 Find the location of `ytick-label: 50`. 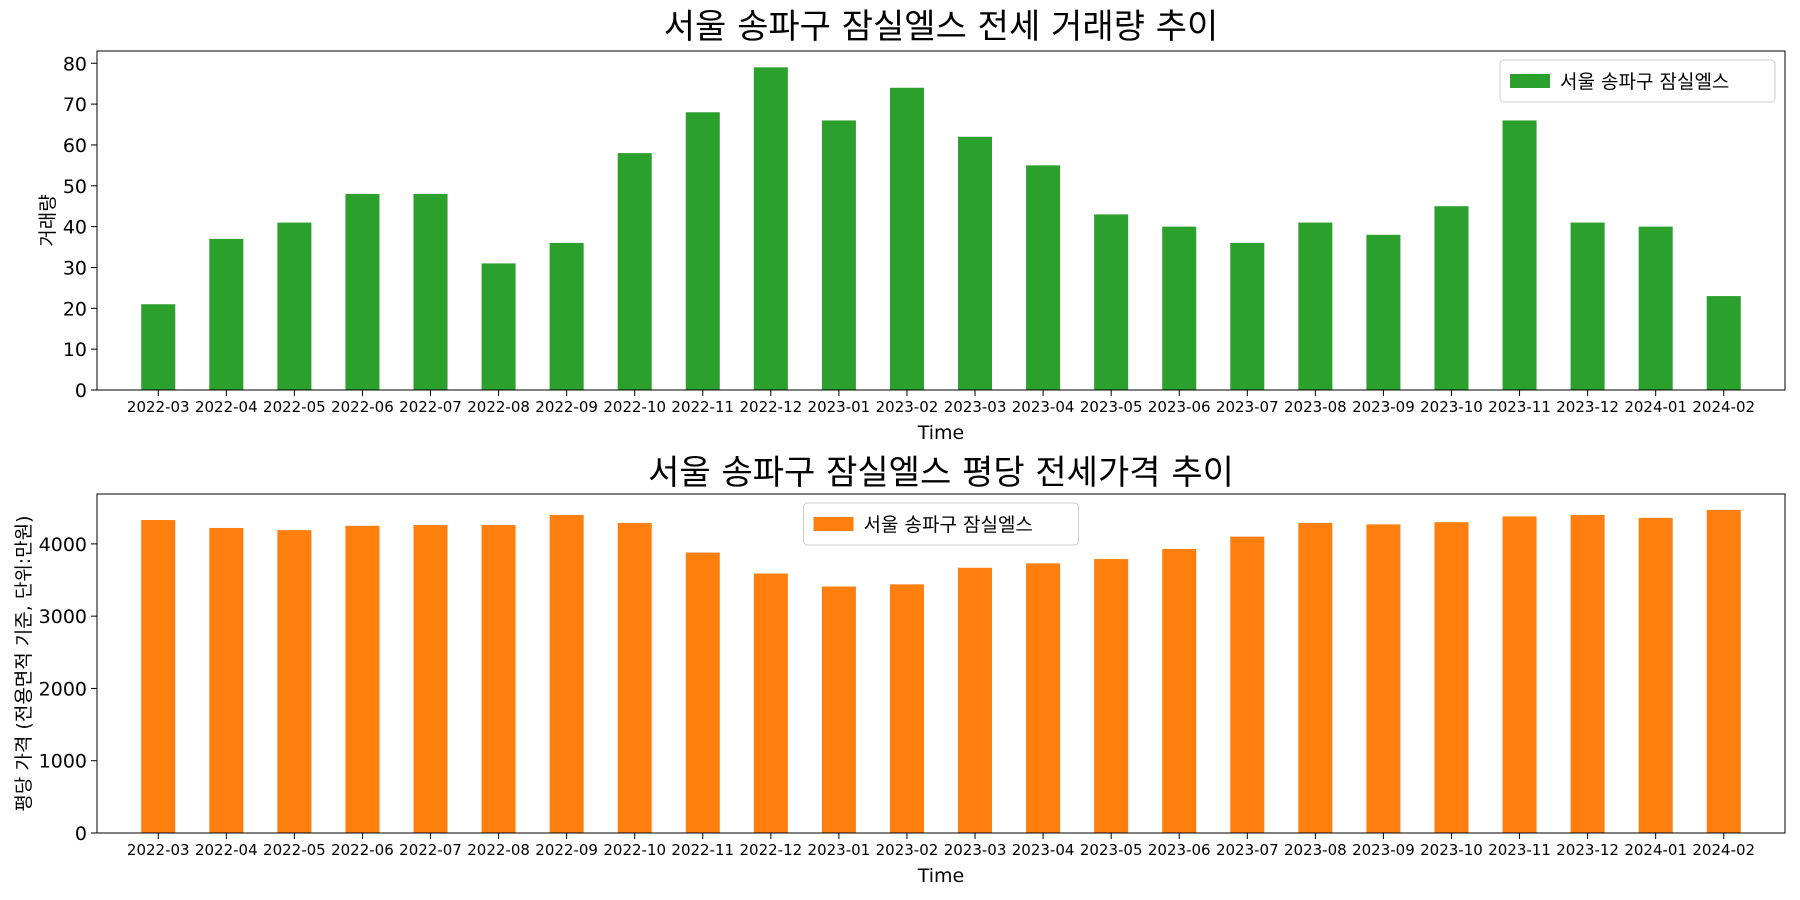

ytick-label: 50 is located at coordinates (75, 187).